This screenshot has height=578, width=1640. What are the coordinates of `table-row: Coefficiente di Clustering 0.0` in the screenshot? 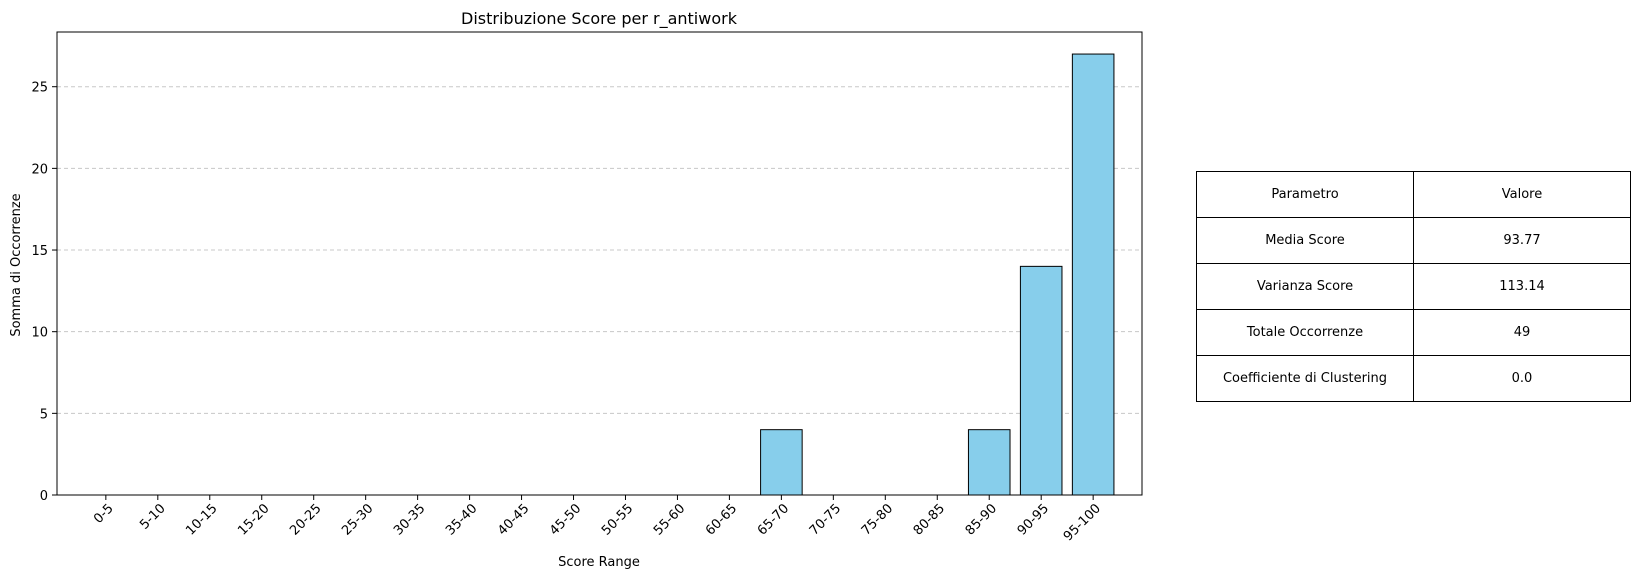 It's located at (1413, 378).